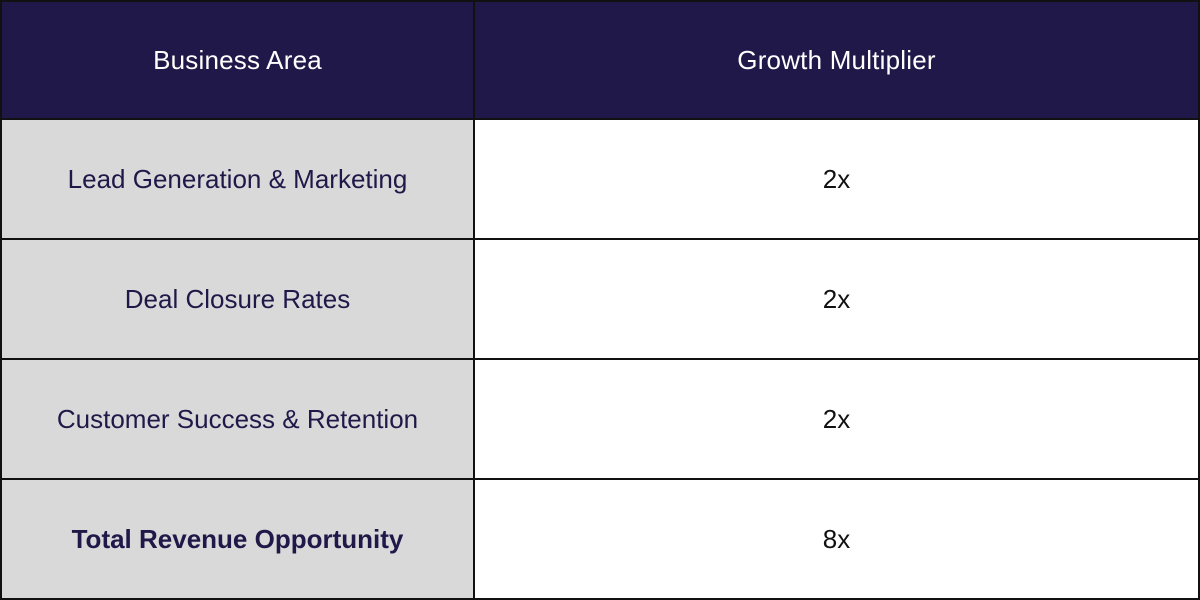  What do you see at coordinates (837, 540) in the screenshot?
I see `total-multiplier-cell: 8x` at bounding box center [837, 540].